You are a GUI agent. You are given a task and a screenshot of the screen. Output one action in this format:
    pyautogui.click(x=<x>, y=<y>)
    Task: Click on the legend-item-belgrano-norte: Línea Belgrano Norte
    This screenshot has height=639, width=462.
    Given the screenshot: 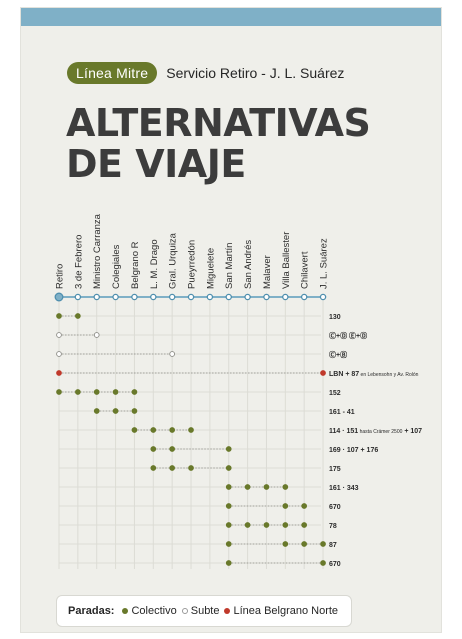 What is the action you would take?
    pyautogui.click(x=279, y=611)
    